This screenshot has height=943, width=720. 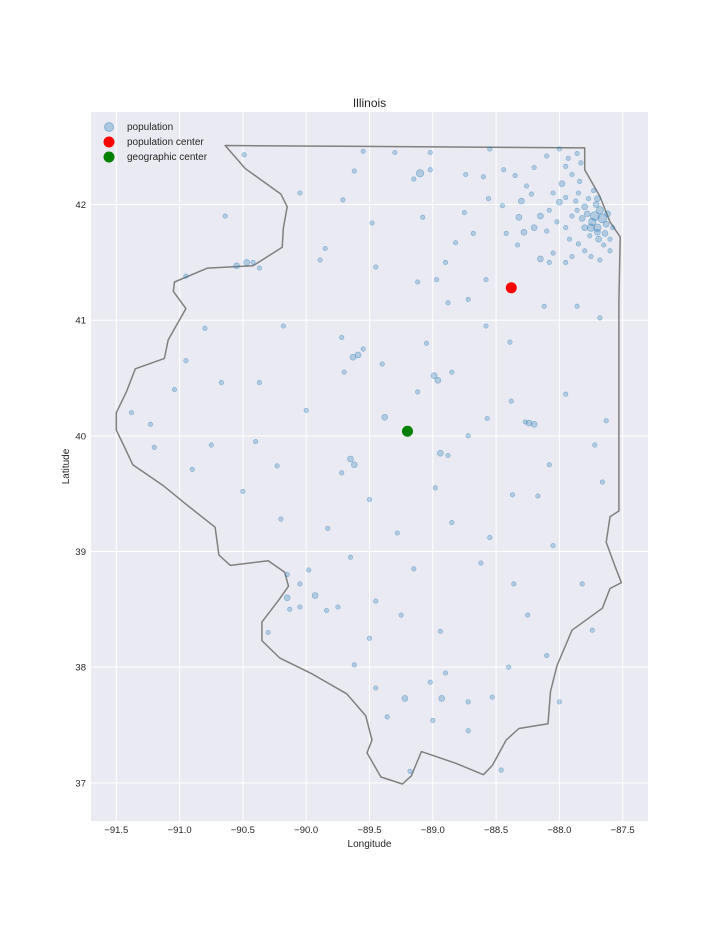 What do you see at coordinates (66, 466) in the screenshot?
I see `y-axis-label: Latitude` at bounding box center [66, 466].